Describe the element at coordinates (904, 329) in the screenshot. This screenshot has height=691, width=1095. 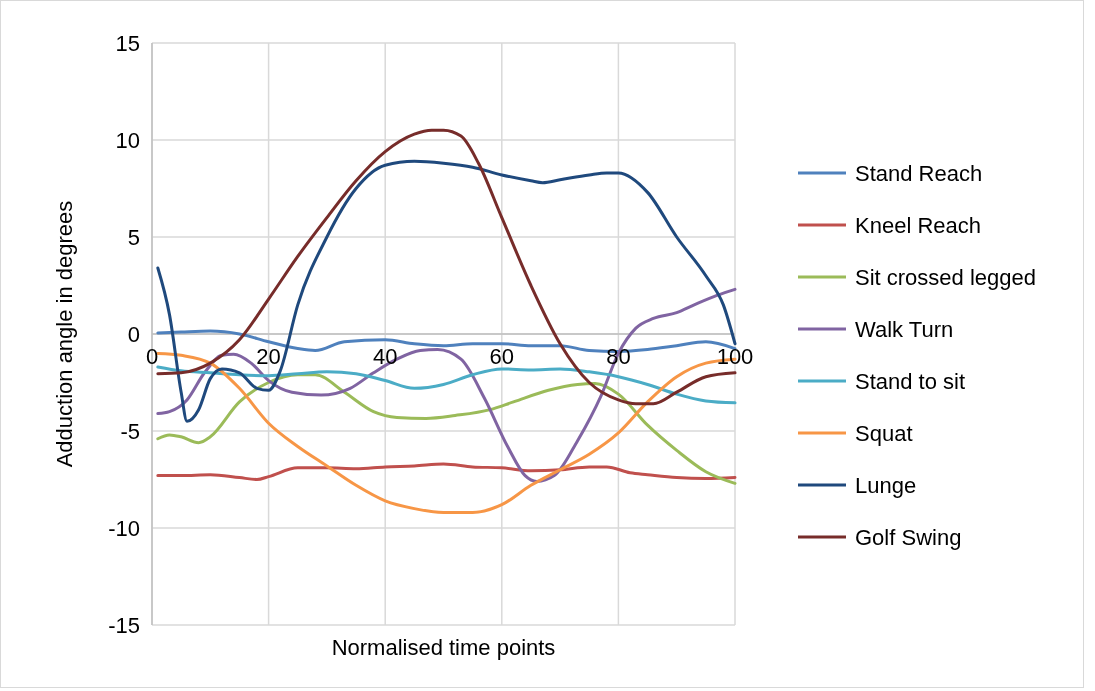
I see `legend-label: Walk Turn` at that location.